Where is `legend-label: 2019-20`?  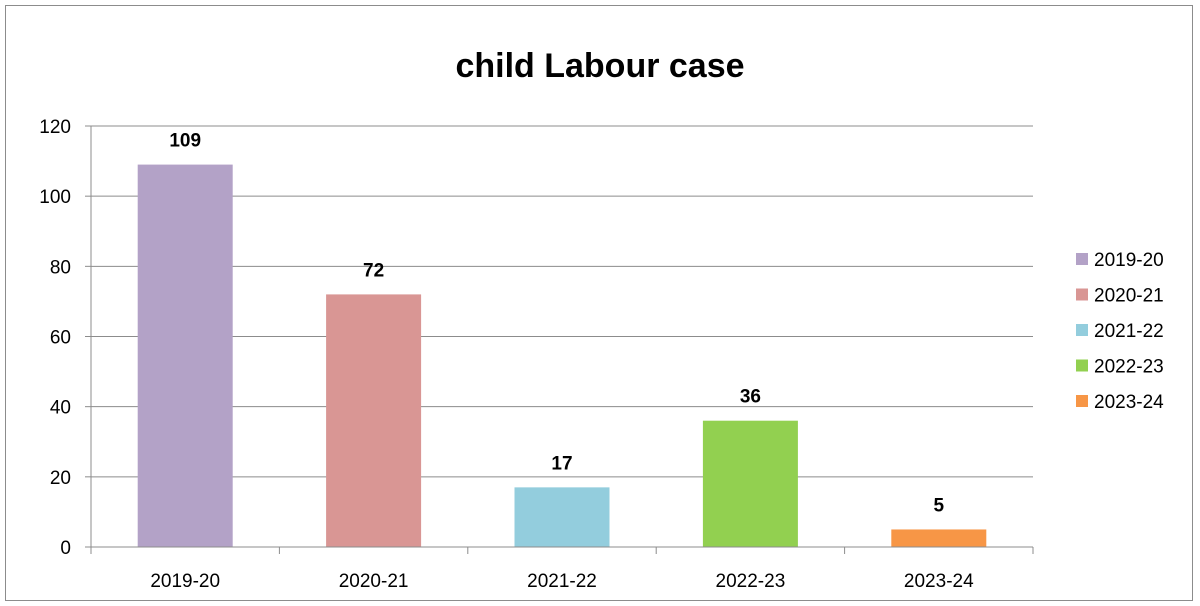 legend-label: 2019-20 is located at coordinates (1129, 260).